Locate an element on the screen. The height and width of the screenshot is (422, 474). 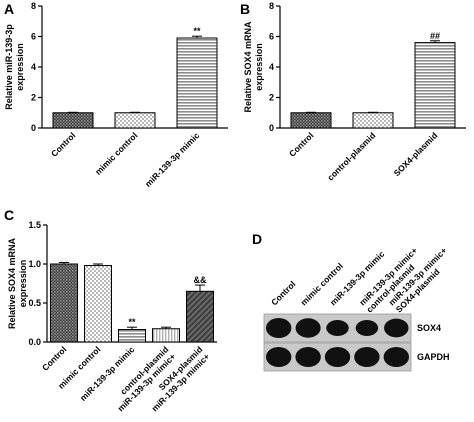
category-label: miR-139-3p mimic is located at coordinates (172, 159).